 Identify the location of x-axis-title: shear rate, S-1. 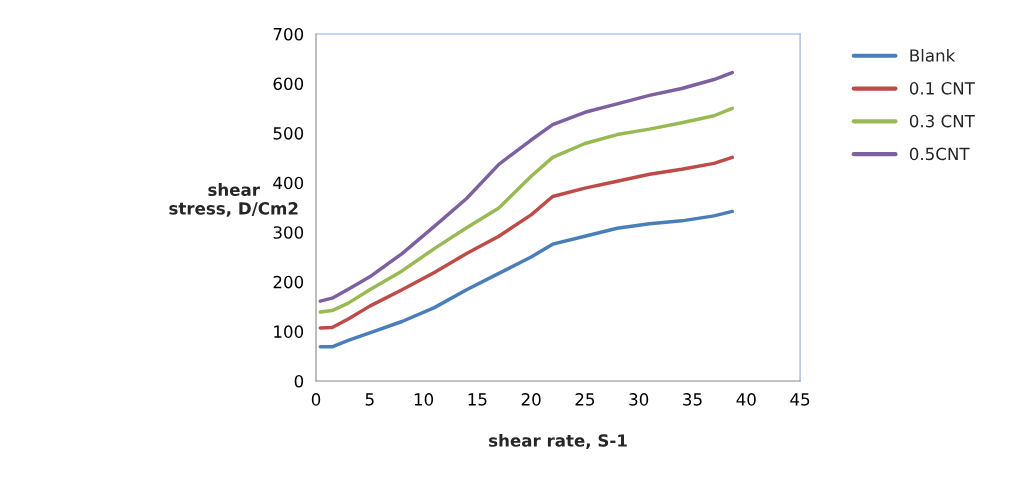
(558, 441).